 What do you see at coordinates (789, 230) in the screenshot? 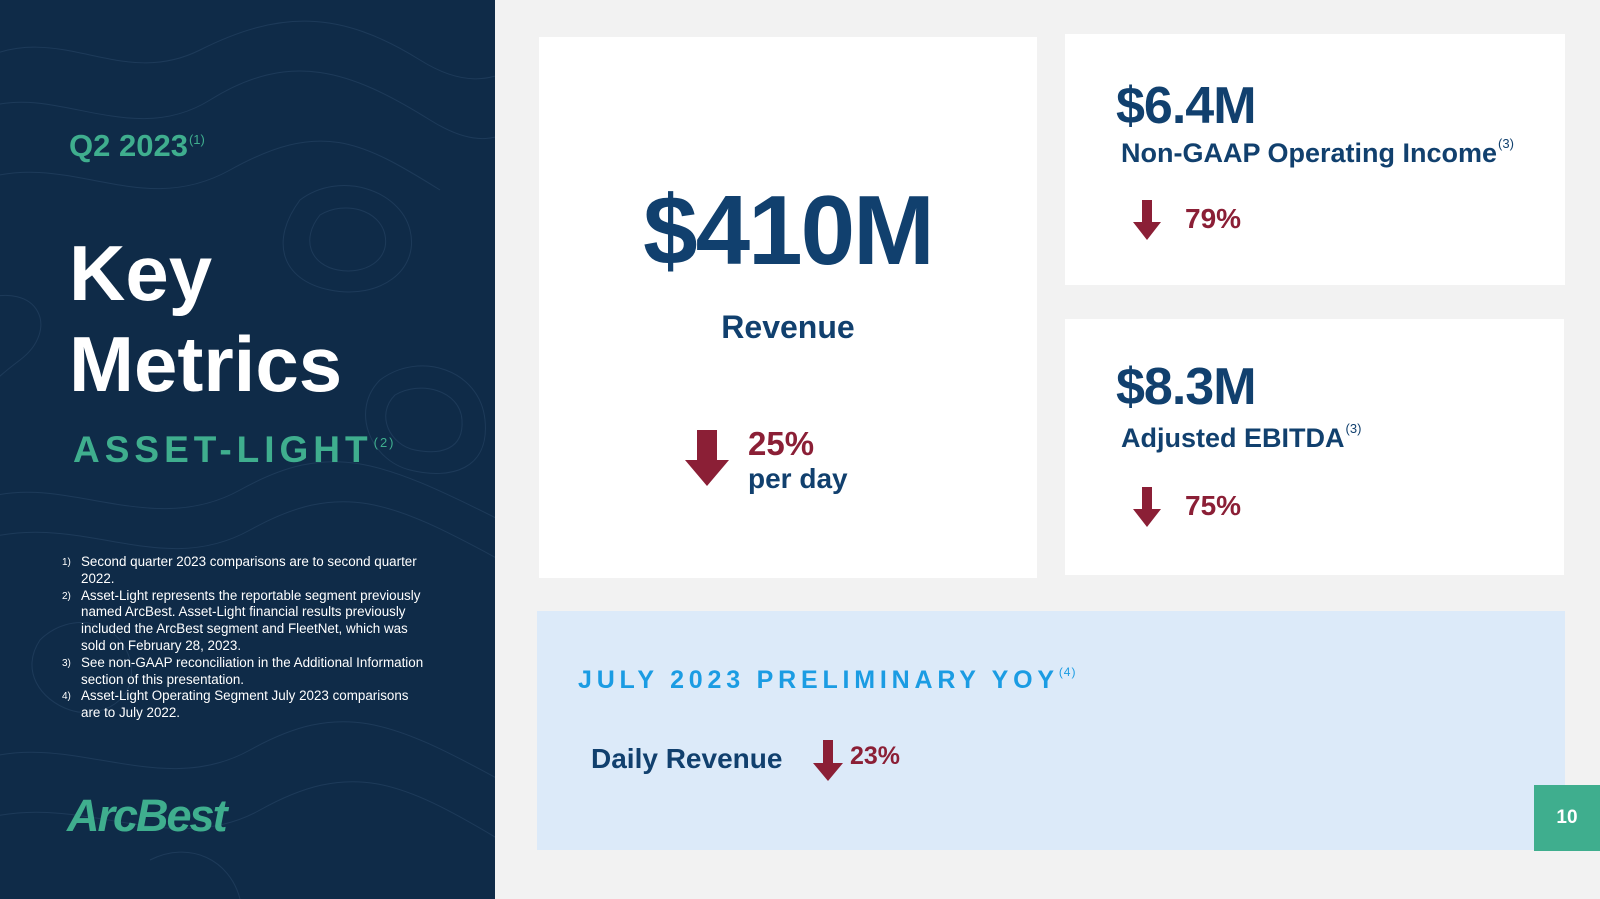
I see `revenue-value: $410M` at bounding box center [789, 230].